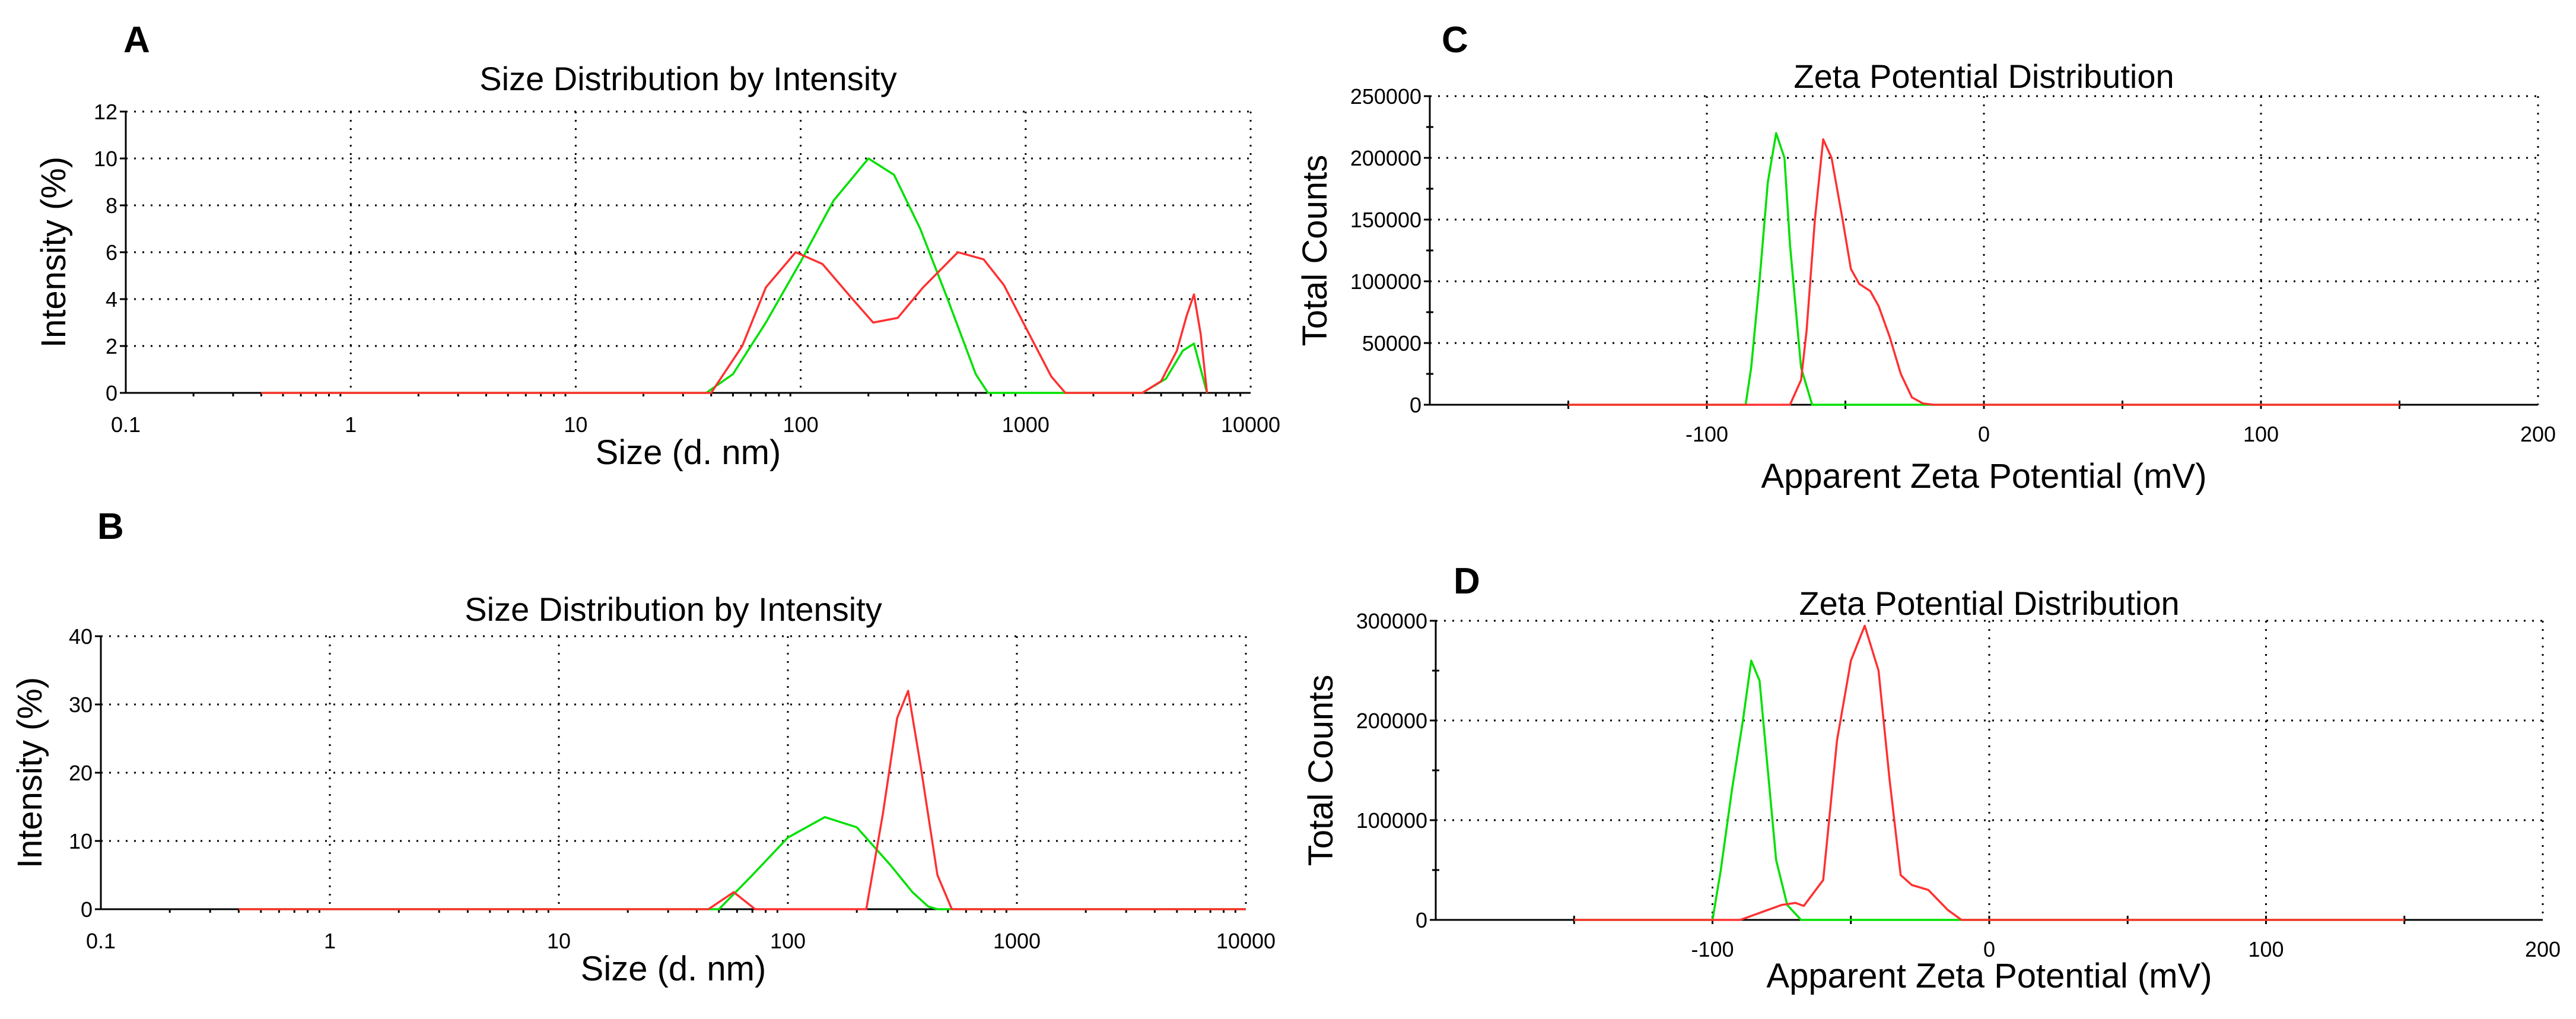  What do you see at coordinates (801, 424) in the screenshot?
I see `chart-a-x-tick-label: 100` at bounding box center [801, 424].